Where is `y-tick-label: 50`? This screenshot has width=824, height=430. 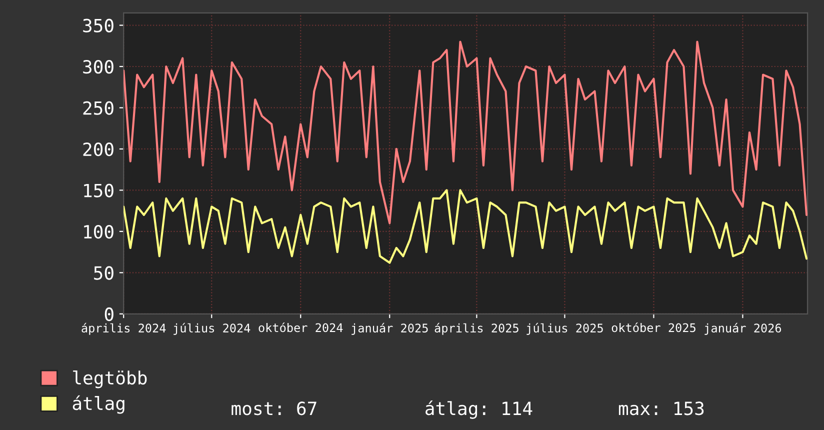 y-tick-label: 50 is located at coordinates (104, 273).